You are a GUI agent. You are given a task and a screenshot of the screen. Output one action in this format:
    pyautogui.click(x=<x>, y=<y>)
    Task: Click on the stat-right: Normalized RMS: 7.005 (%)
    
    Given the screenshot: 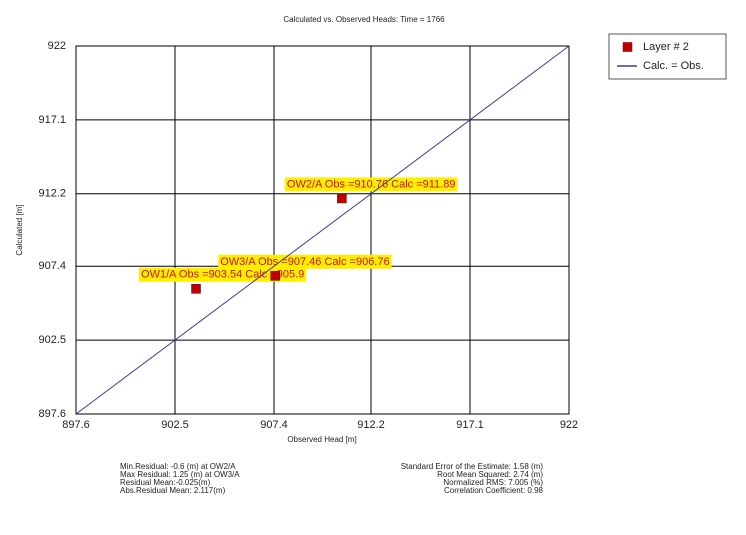 What is the action you would take?
    pyautogui.click(x=493, y=482)
    